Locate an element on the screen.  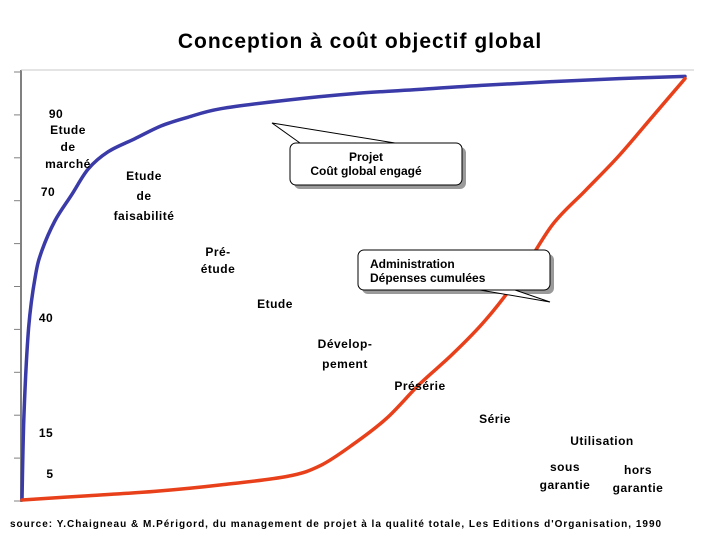
phase-label-line: Série is located at coordinates (495, 419).